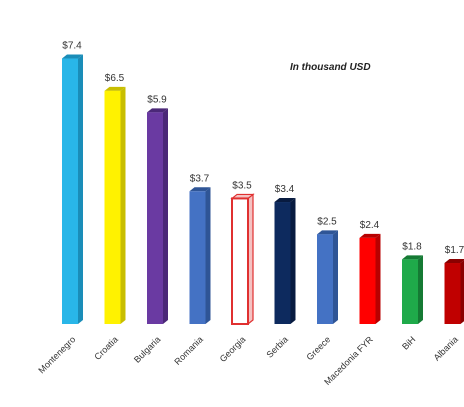 This screenshot has height=407, width=464. Describe the element at coordinates (408, 342) in the screenshot. I see `tick-label-bih: BiH` at that location.